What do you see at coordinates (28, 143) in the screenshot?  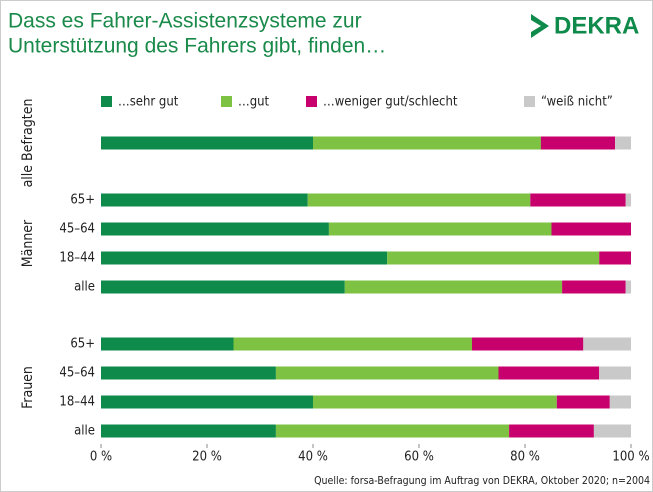 I see `group-label: alle Befragten` at bounding box center [28, 143].